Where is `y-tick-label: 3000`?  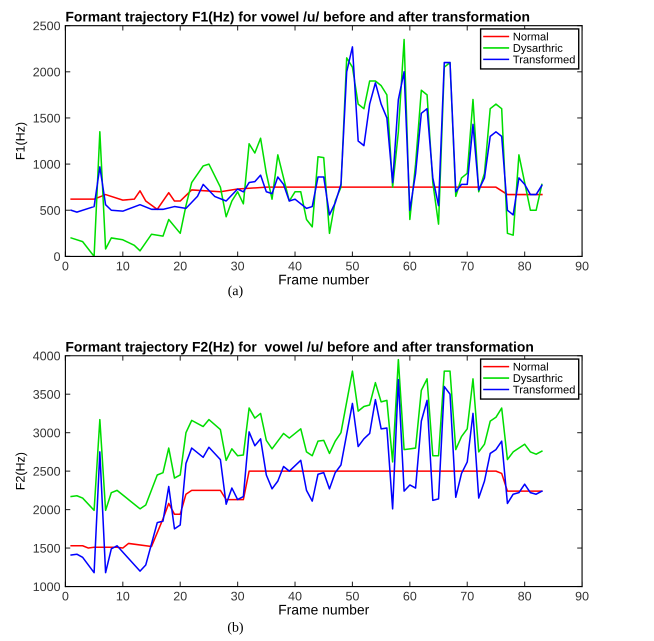
y-tick-label: 3000 is located at coordinates (46, 433).